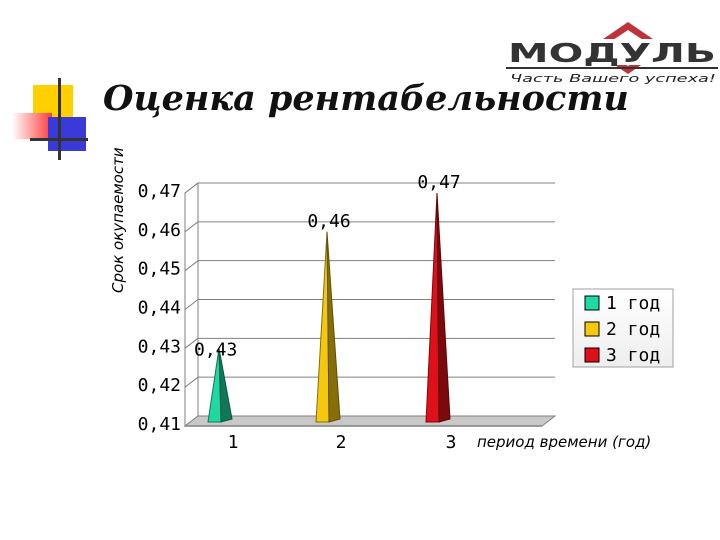 This screenshot has height=540, width=720. I want to click on y-tick-label: 0,43, so click(159, 346).